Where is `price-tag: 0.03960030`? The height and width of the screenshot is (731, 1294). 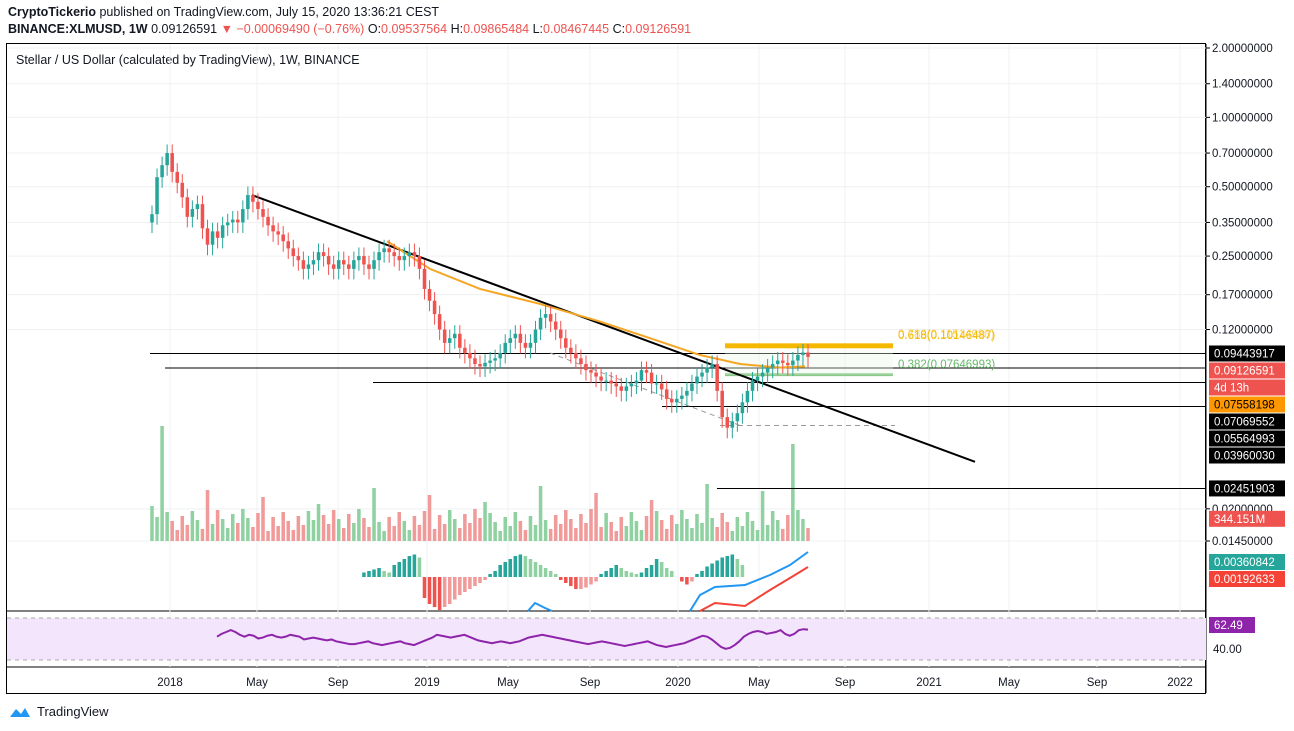 price-tag: 0.03960030 is located at coordinates (1247, 455).